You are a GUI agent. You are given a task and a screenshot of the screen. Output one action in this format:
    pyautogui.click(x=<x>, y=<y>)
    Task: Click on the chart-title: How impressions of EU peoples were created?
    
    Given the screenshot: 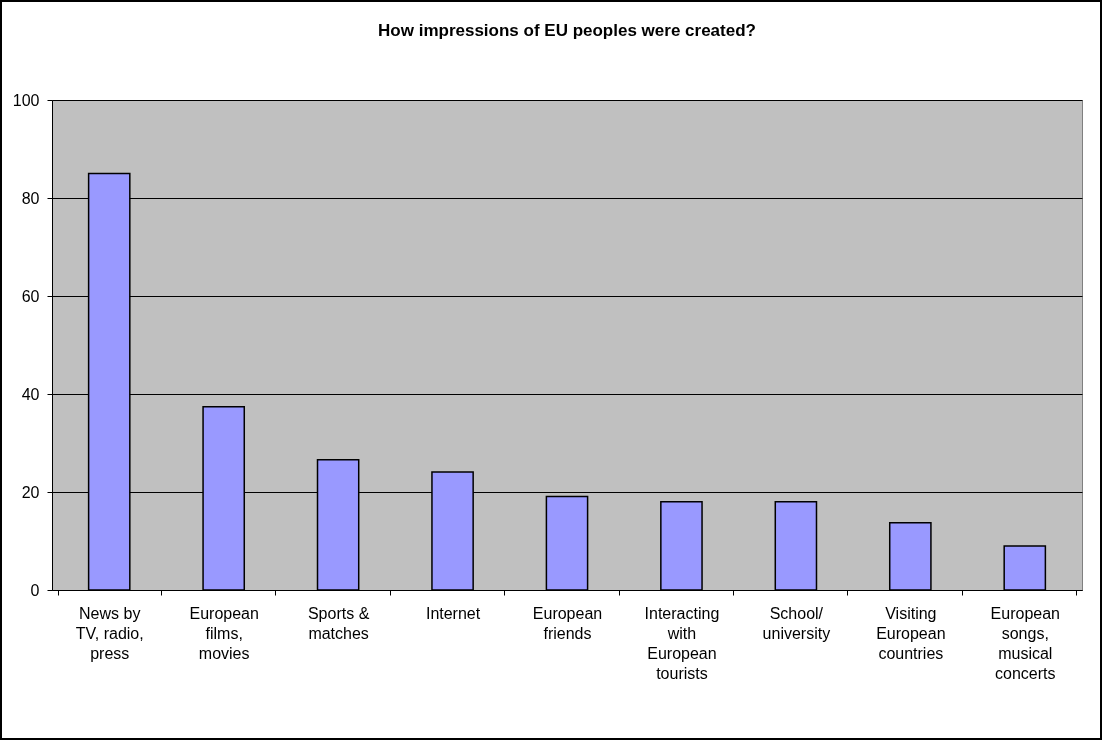 What is the action you would take?
    pyautogui.click(x=567, y=30)
    